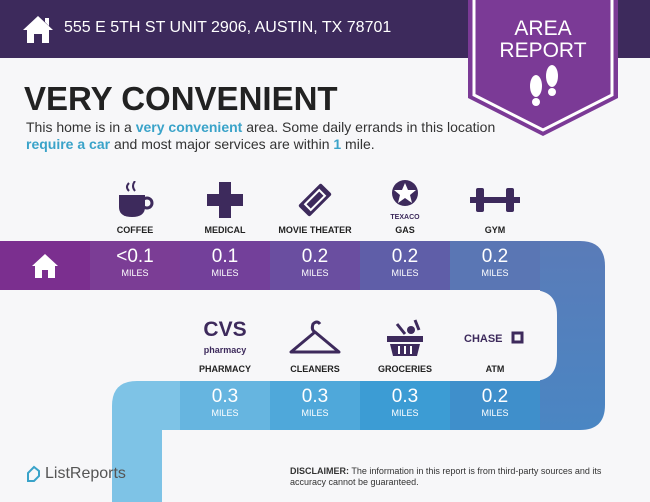 The width and height of the screenshot is (650, 502). What do you see at coordinates (543, 50) in the screenshot?
I see `badge-line2: REPORT` at bounding box center [543, 50].